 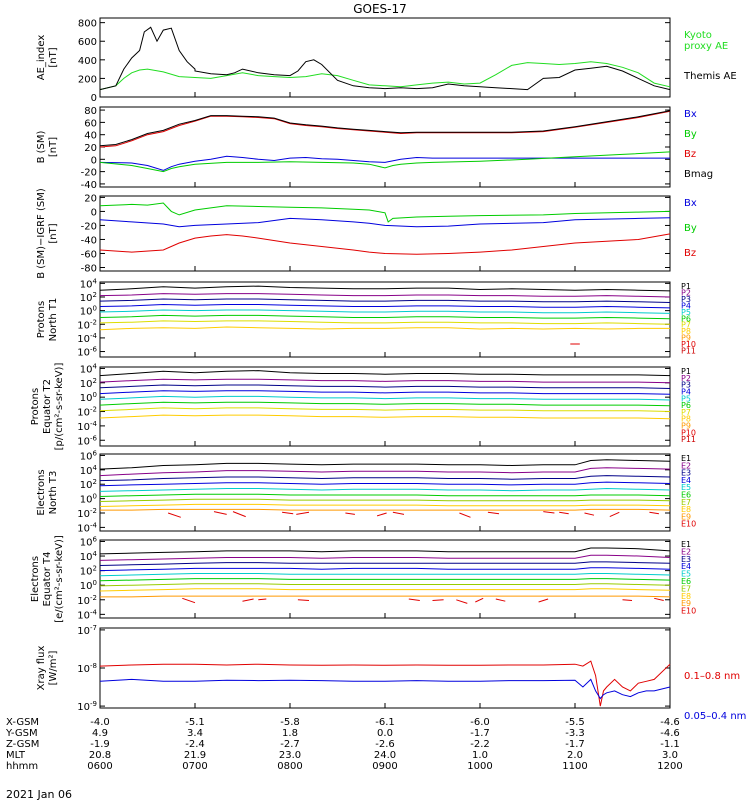 What do you see at coordinates (87, 706) in the screenshot?
I see `y-tick-label: 10⁻⁹` at bounding box center [87, 706].